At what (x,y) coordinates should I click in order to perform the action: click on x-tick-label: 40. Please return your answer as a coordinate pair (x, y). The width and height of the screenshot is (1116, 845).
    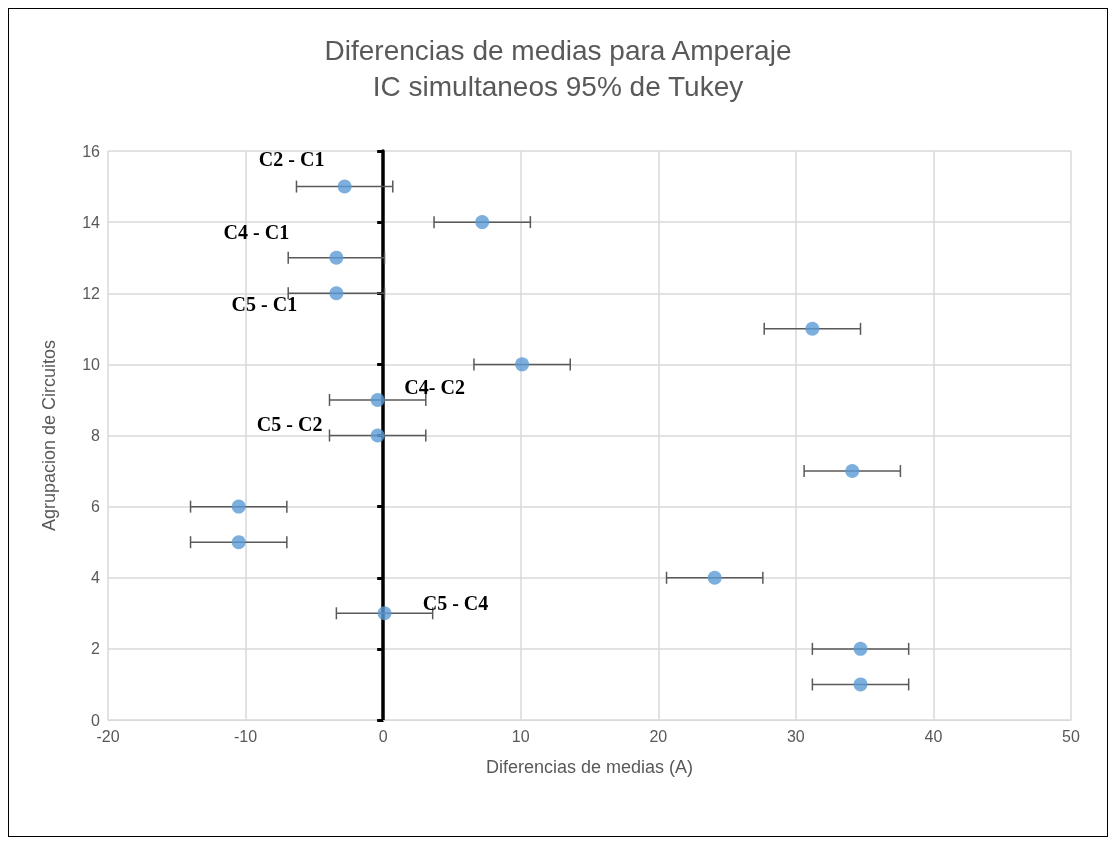
    Looking at the image, I should click on (933, 736).